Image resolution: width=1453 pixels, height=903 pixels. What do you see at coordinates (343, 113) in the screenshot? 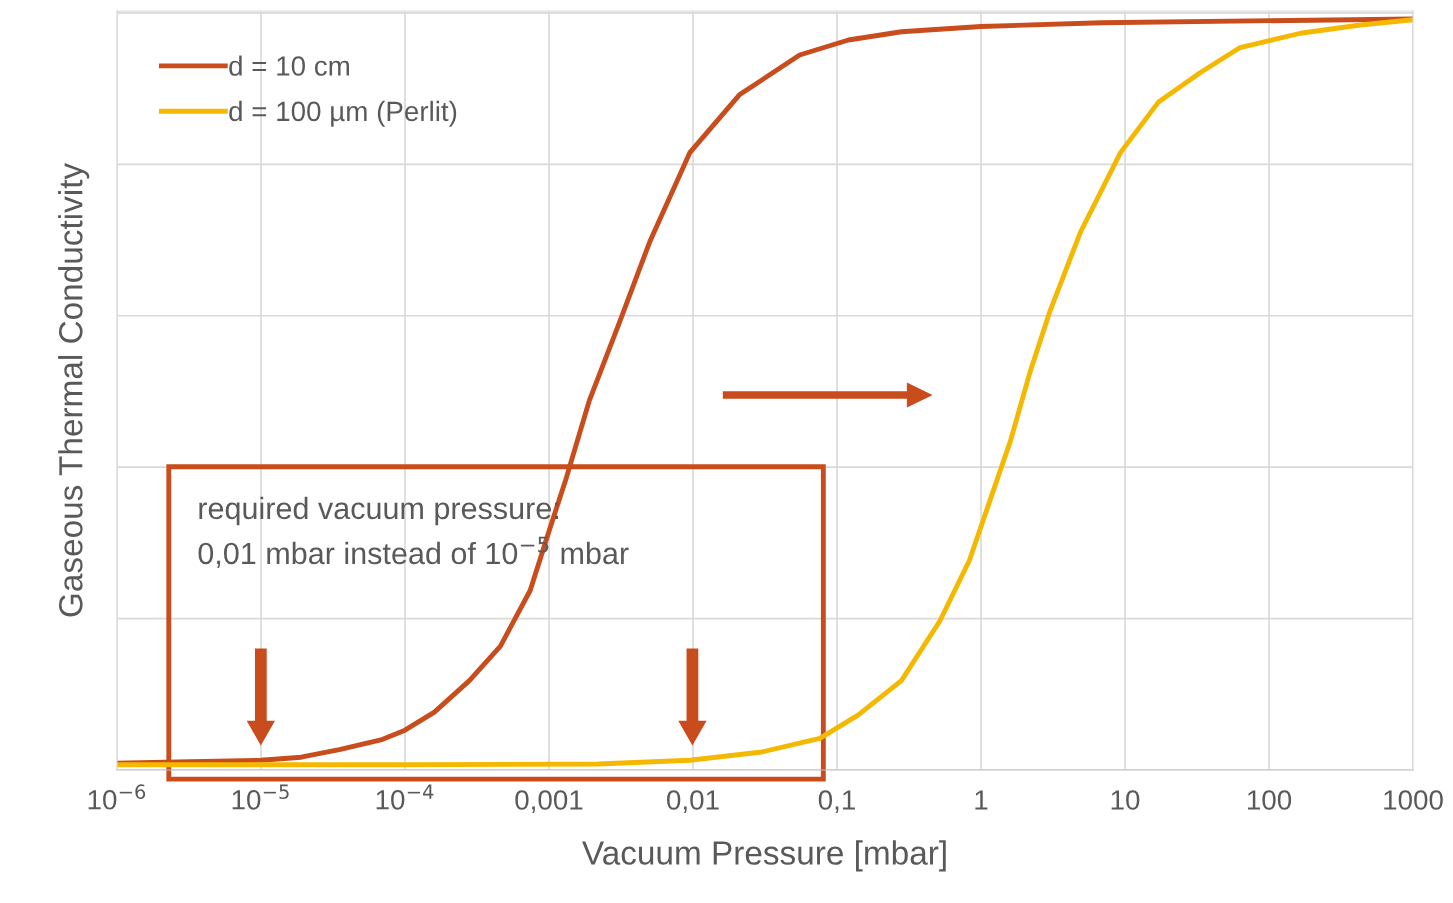
I see `legend-label: d = 100 µm (Perlit)` at bounding box center [343, 113].